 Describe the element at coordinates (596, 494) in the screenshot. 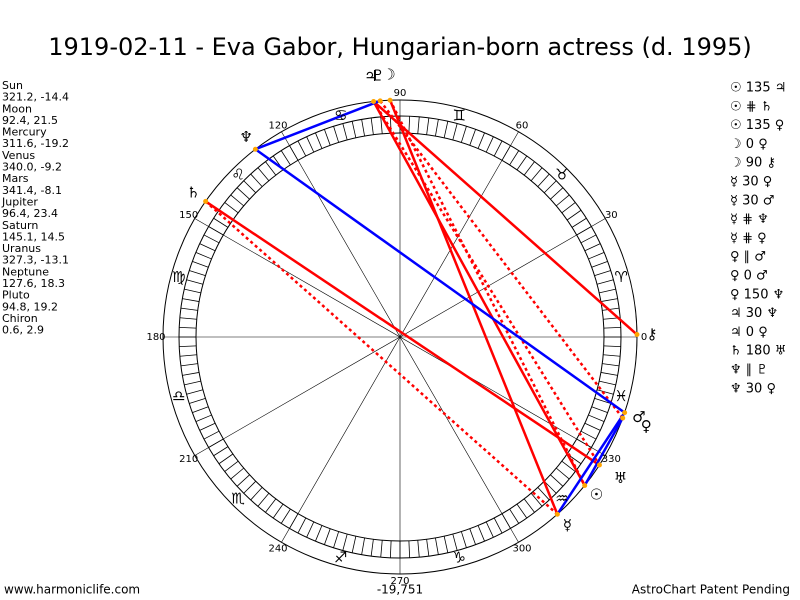

I see `planet-glyph: ☉` at that location.